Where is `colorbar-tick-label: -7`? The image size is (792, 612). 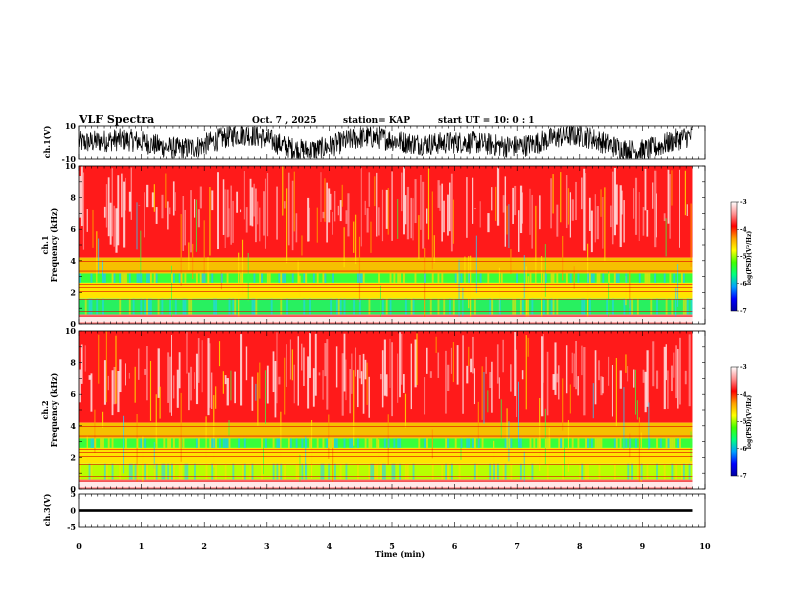
colorbar-tick-label: -7 is located at coordinates (743, 311).